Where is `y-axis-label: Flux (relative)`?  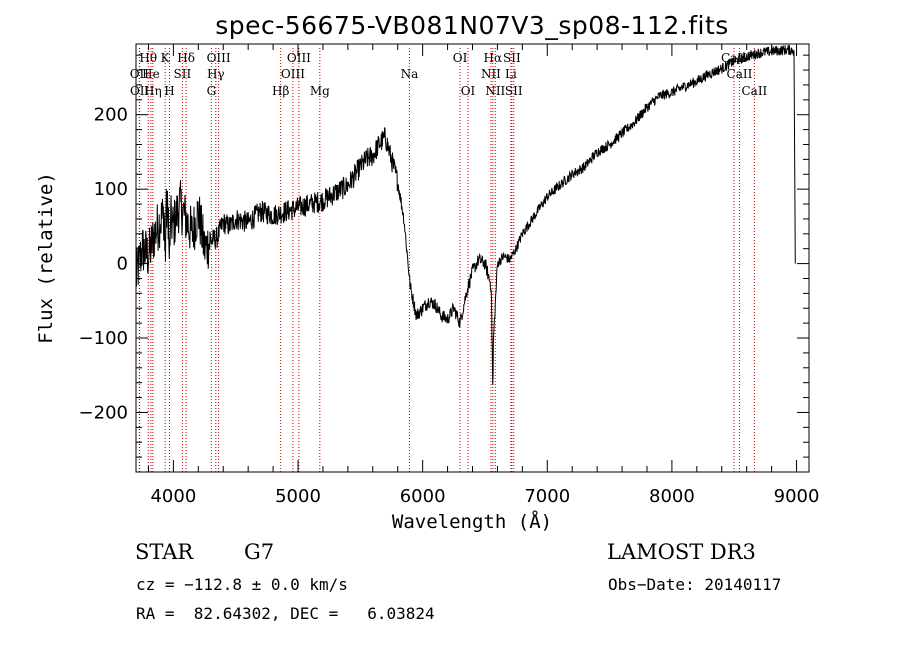 y-axis-label: Flux (relative) is located at coordinates (46, 258).